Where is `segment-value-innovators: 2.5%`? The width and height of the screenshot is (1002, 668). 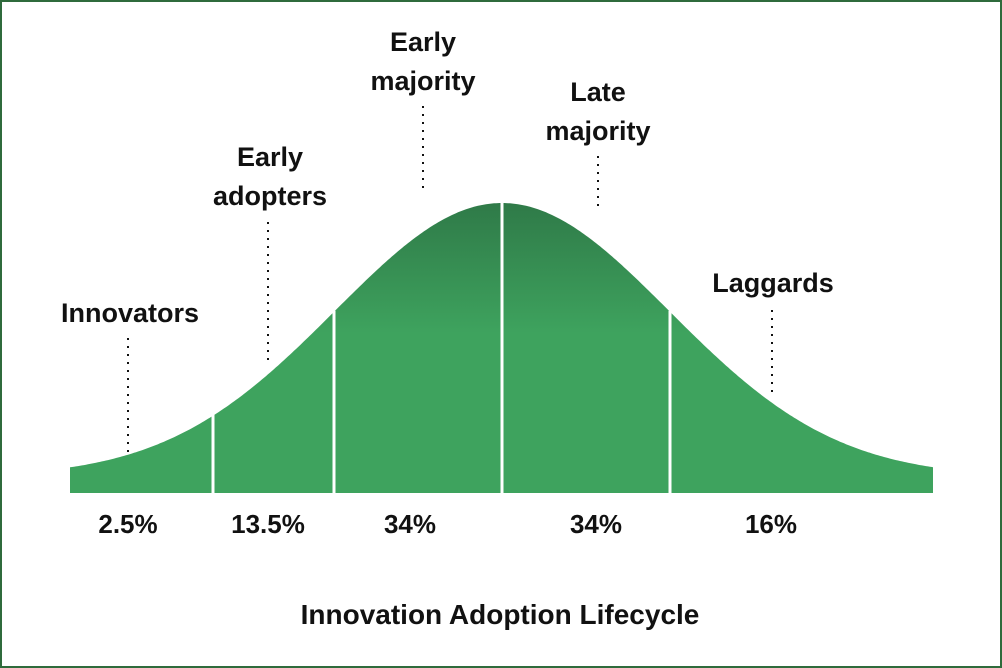 segment-value-innovators: 2.5% is located at coordinates (127, 524).